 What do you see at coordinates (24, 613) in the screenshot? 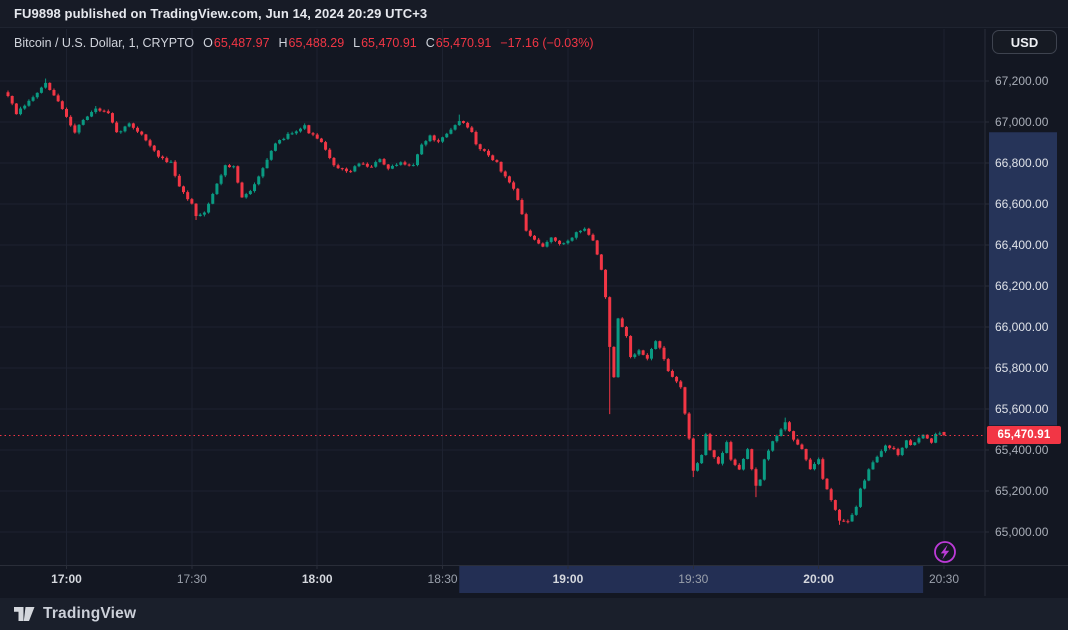
I see `tradingview-logo-icon` at bounding box center [24, 613].